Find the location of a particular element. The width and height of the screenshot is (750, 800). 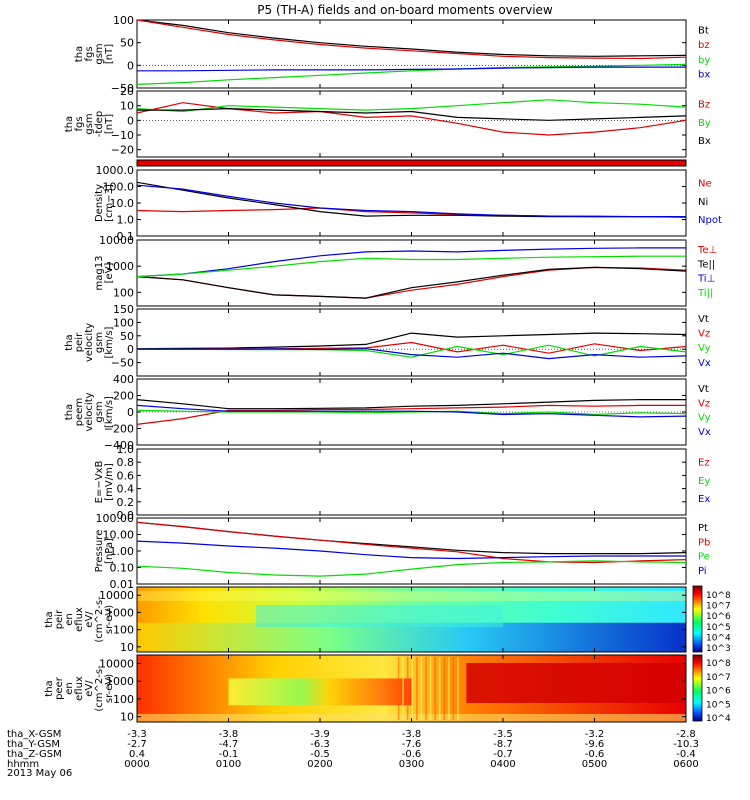

ytick-label: 10 is located at coordinates (127, 647).